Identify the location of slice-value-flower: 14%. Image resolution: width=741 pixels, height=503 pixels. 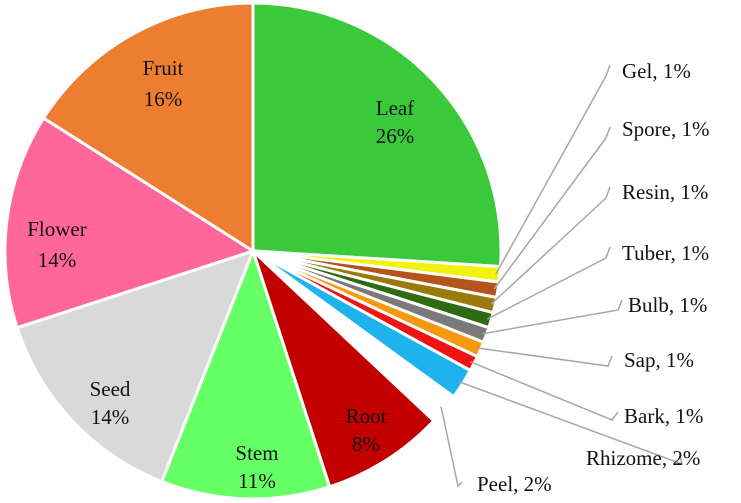
(57, 260).